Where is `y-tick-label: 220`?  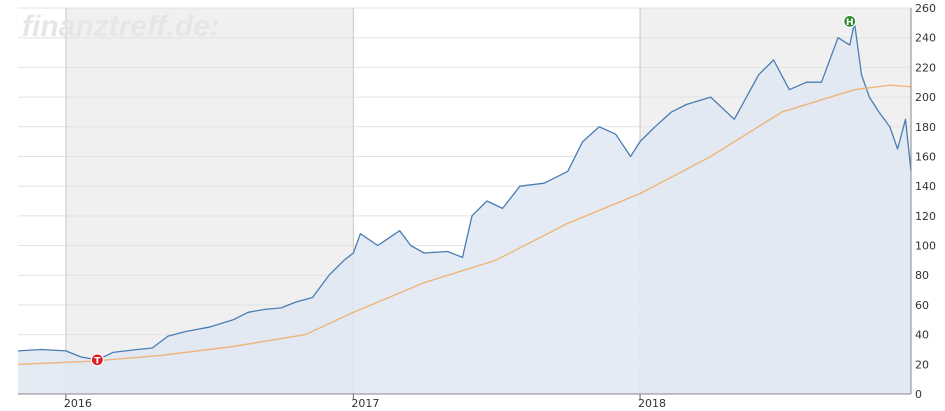 y-tick-label: 220 is located at coordinates (925, 67).